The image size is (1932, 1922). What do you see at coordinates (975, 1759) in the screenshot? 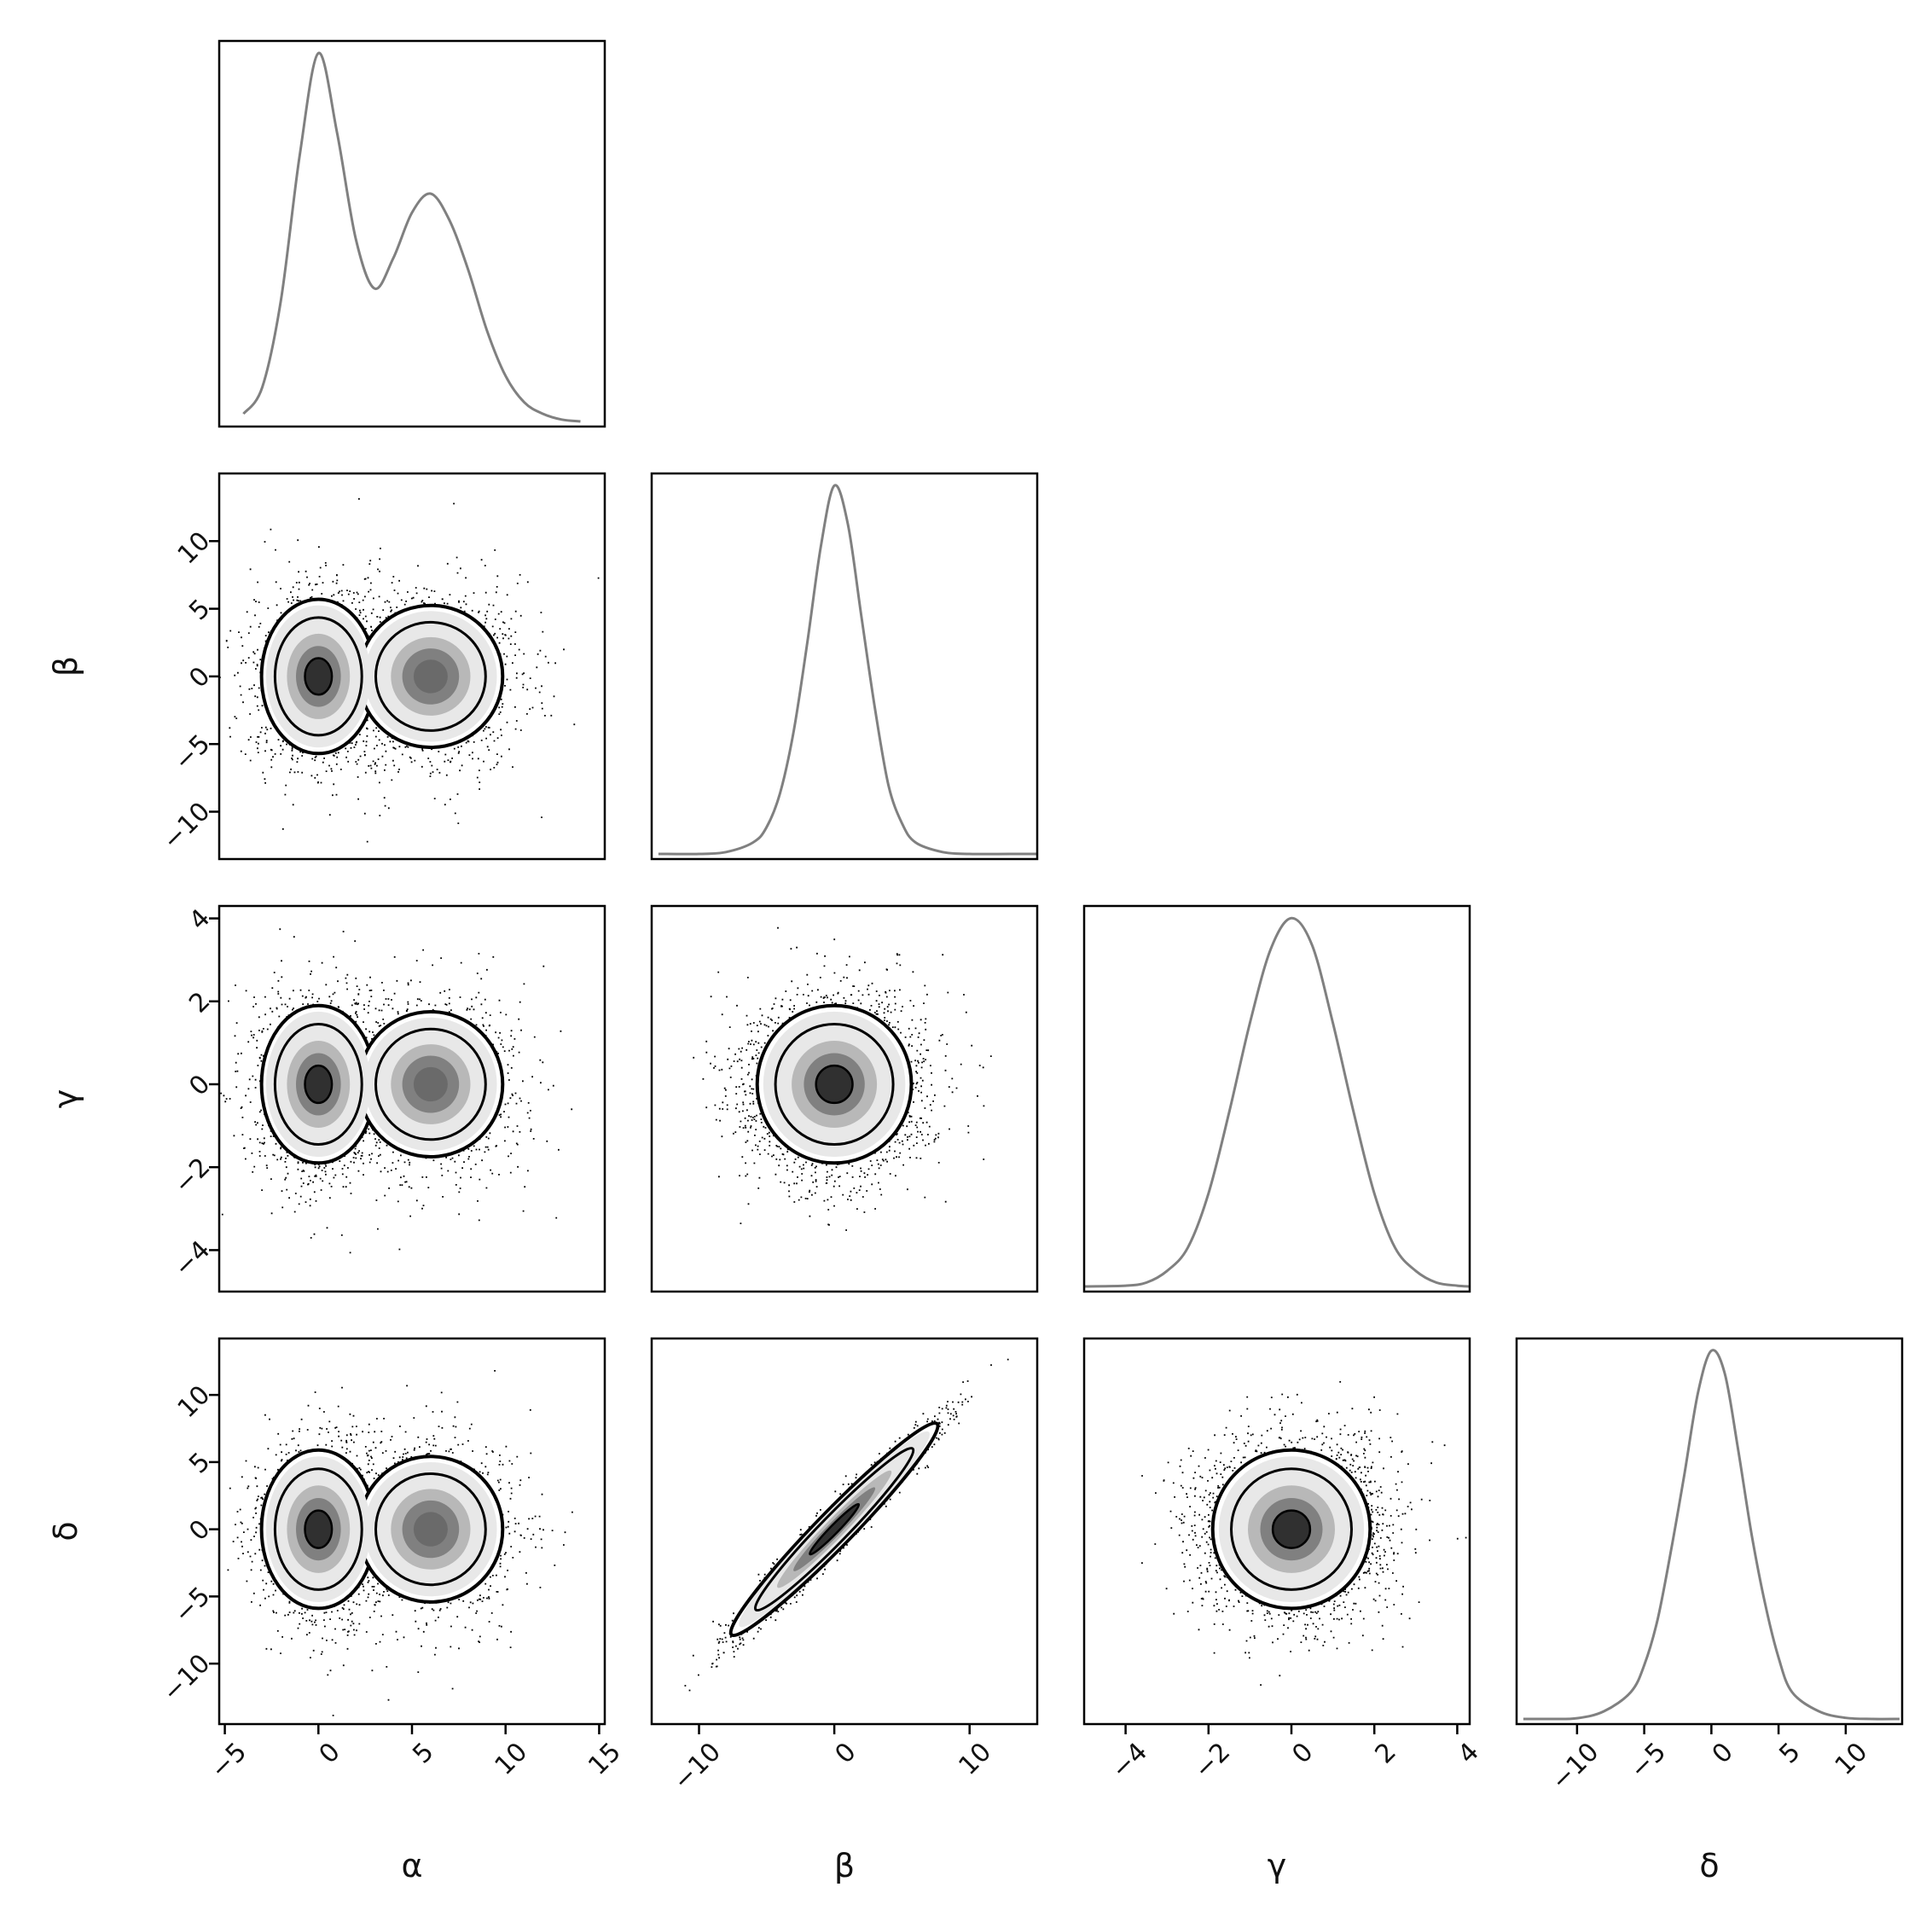
I see `x-tick-label-beta: 10` at bounding box center [975, 1759].